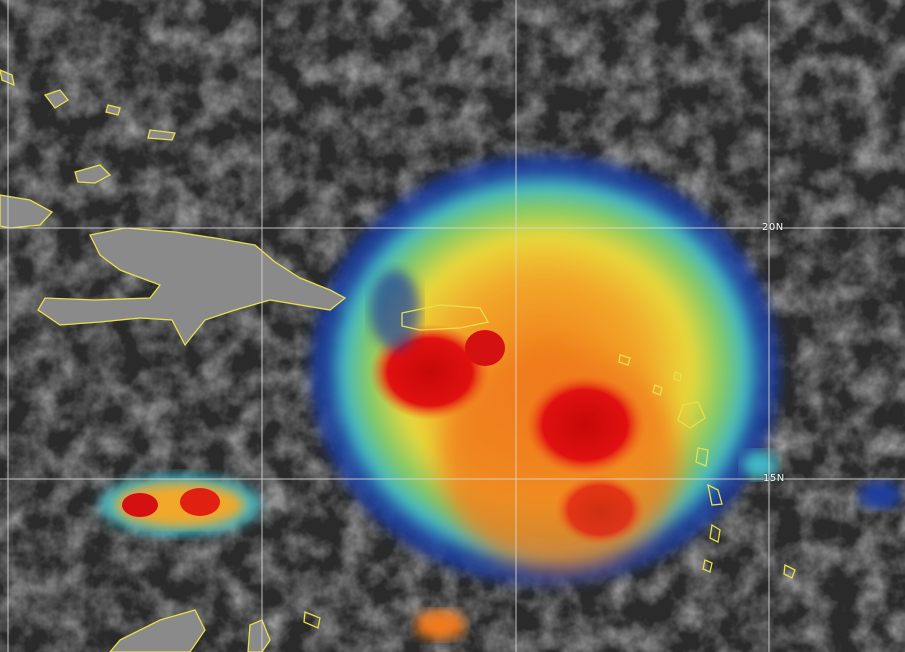  Describe the element at coordinates (259, 635) in the screenshot. I see `curacao` at that location.